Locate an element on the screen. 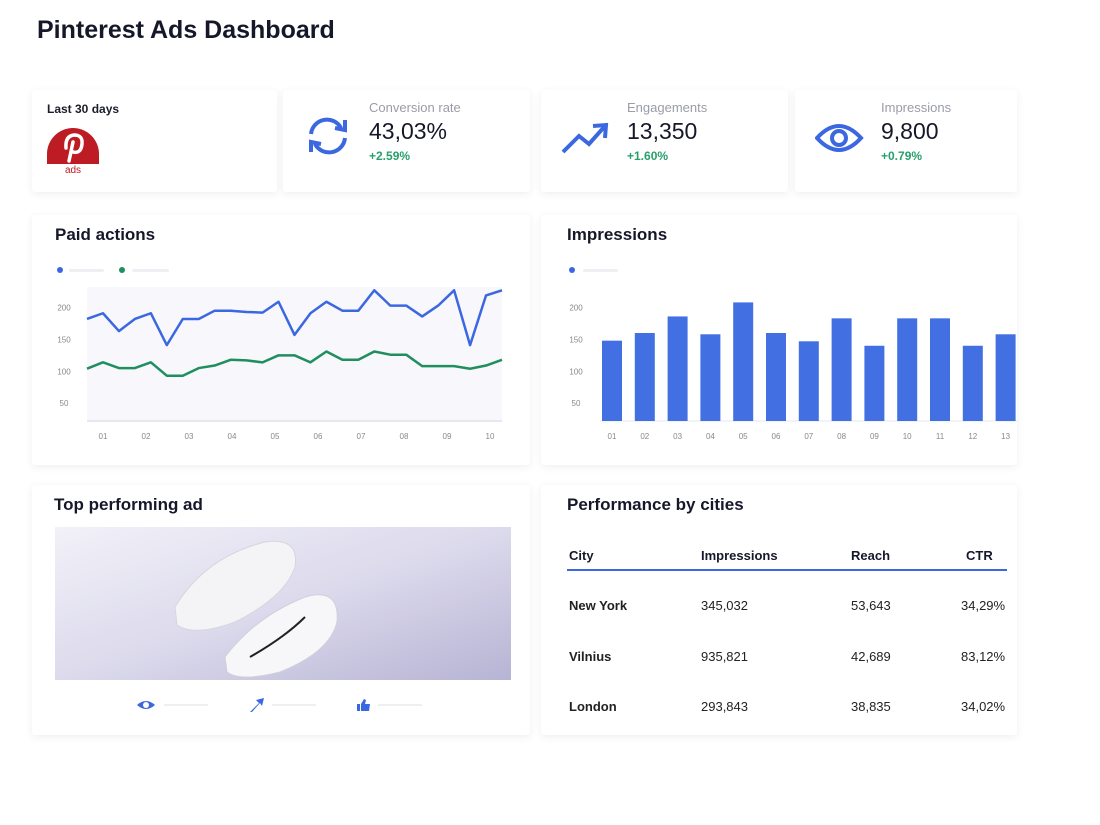  cell-city: New York is located at coordinates (598, 605).